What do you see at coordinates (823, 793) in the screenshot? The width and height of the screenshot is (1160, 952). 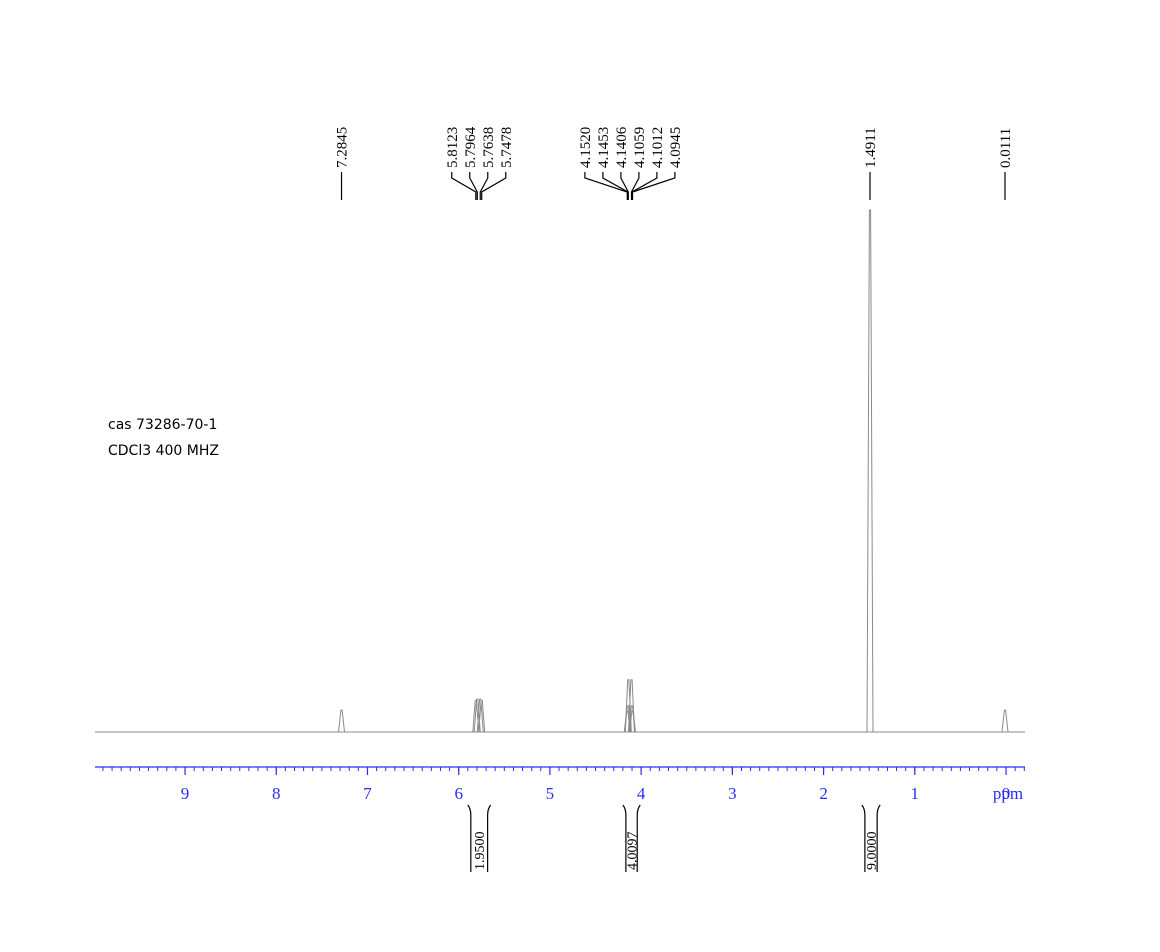 I see `x-tick-label: 2` at bounding box center [823, 793].